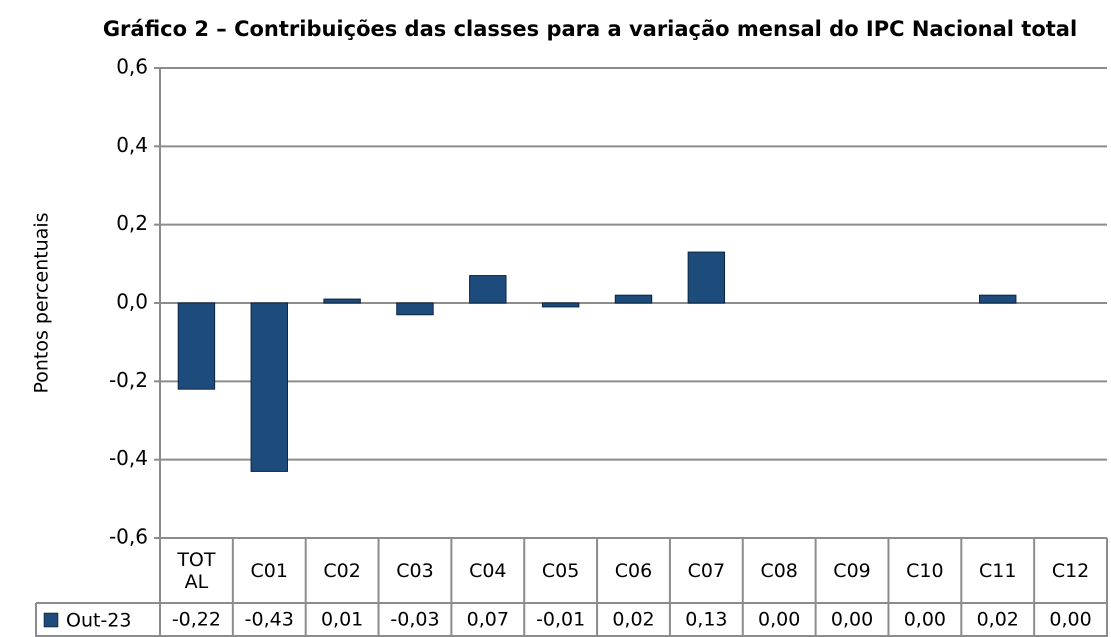 This screenshot has width=1111, height=637. I want to click on x-tick-label: C06, so click(633, 570).